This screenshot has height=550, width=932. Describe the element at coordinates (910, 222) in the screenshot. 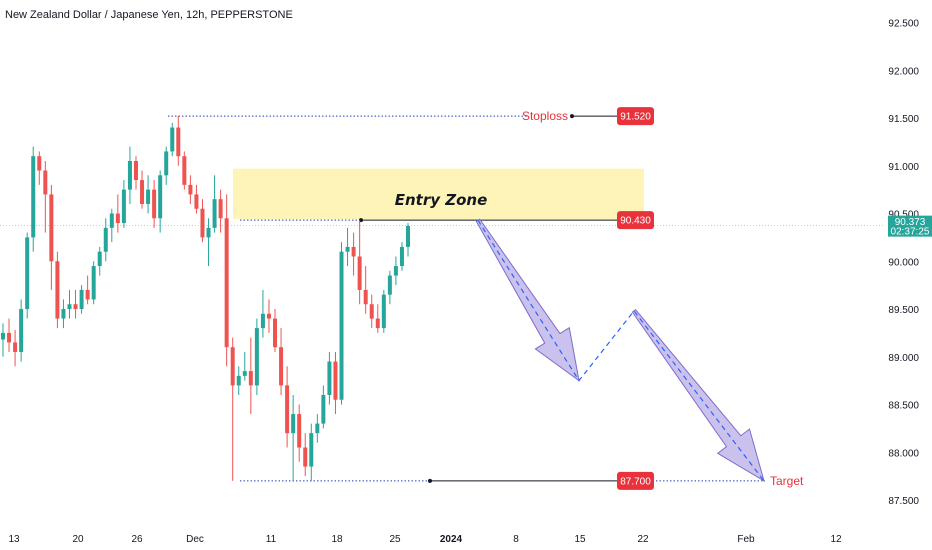

I see `current-price-value: 90.373` at that location.